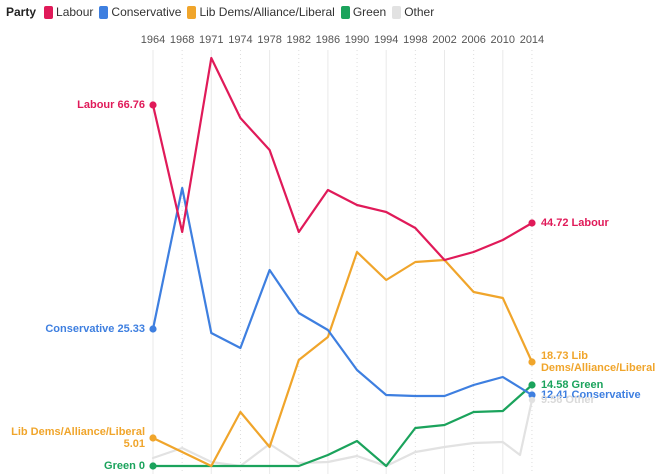 This screenshot has width=660, height=476. I want to click on endpoint-conservative-start, so click(153, 329).